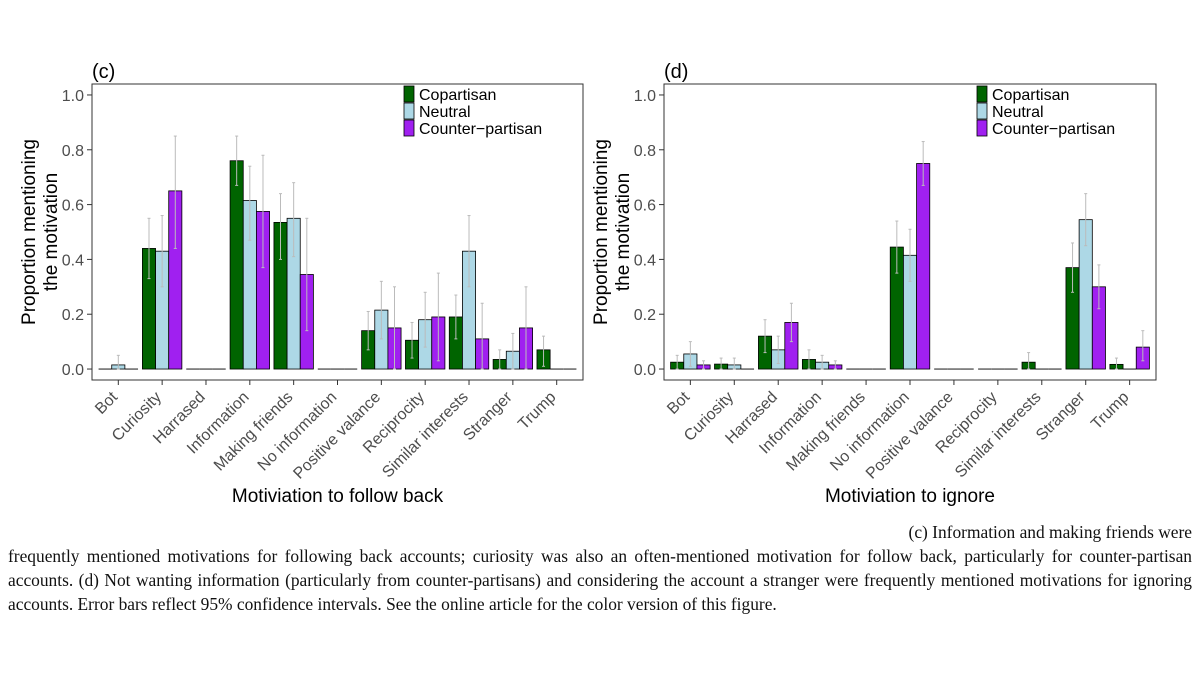  What do you see at coordinates (236, 265) in the screenshot?
I see `bar-copartisan-information` at bounding box center [236, 265].